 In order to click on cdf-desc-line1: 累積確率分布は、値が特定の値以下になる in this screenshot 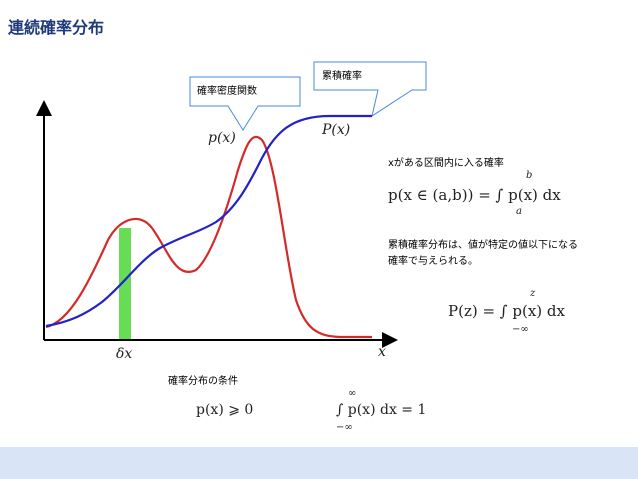, I will do `click(483, 244)`.